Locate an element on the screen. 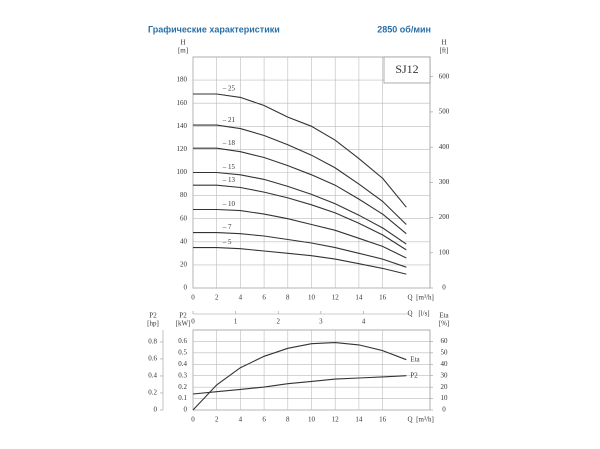  series-label: – 25 is located at coordinates (229, 89).